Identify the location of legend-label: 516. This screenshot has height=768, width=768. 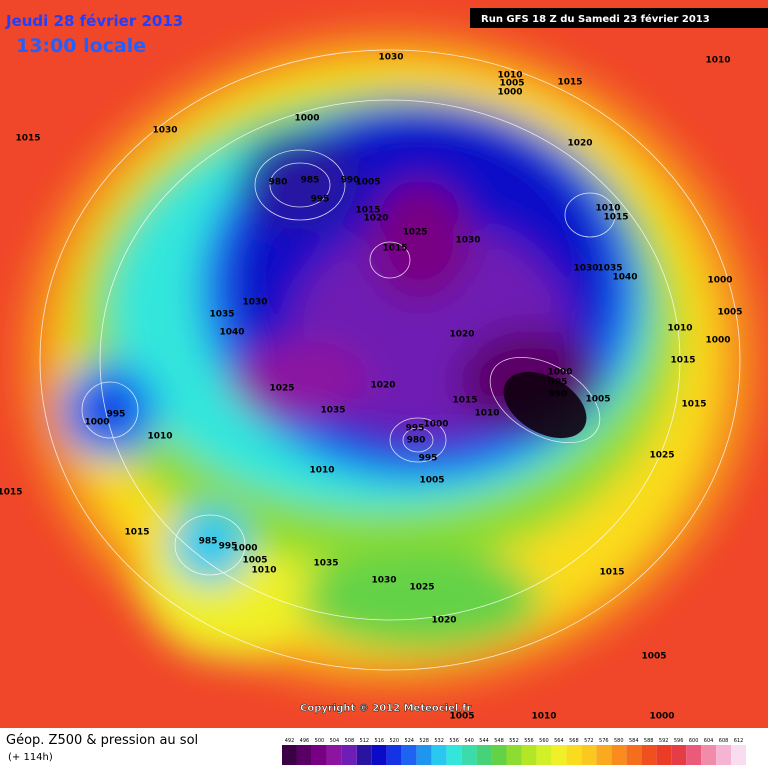
(380, 741).